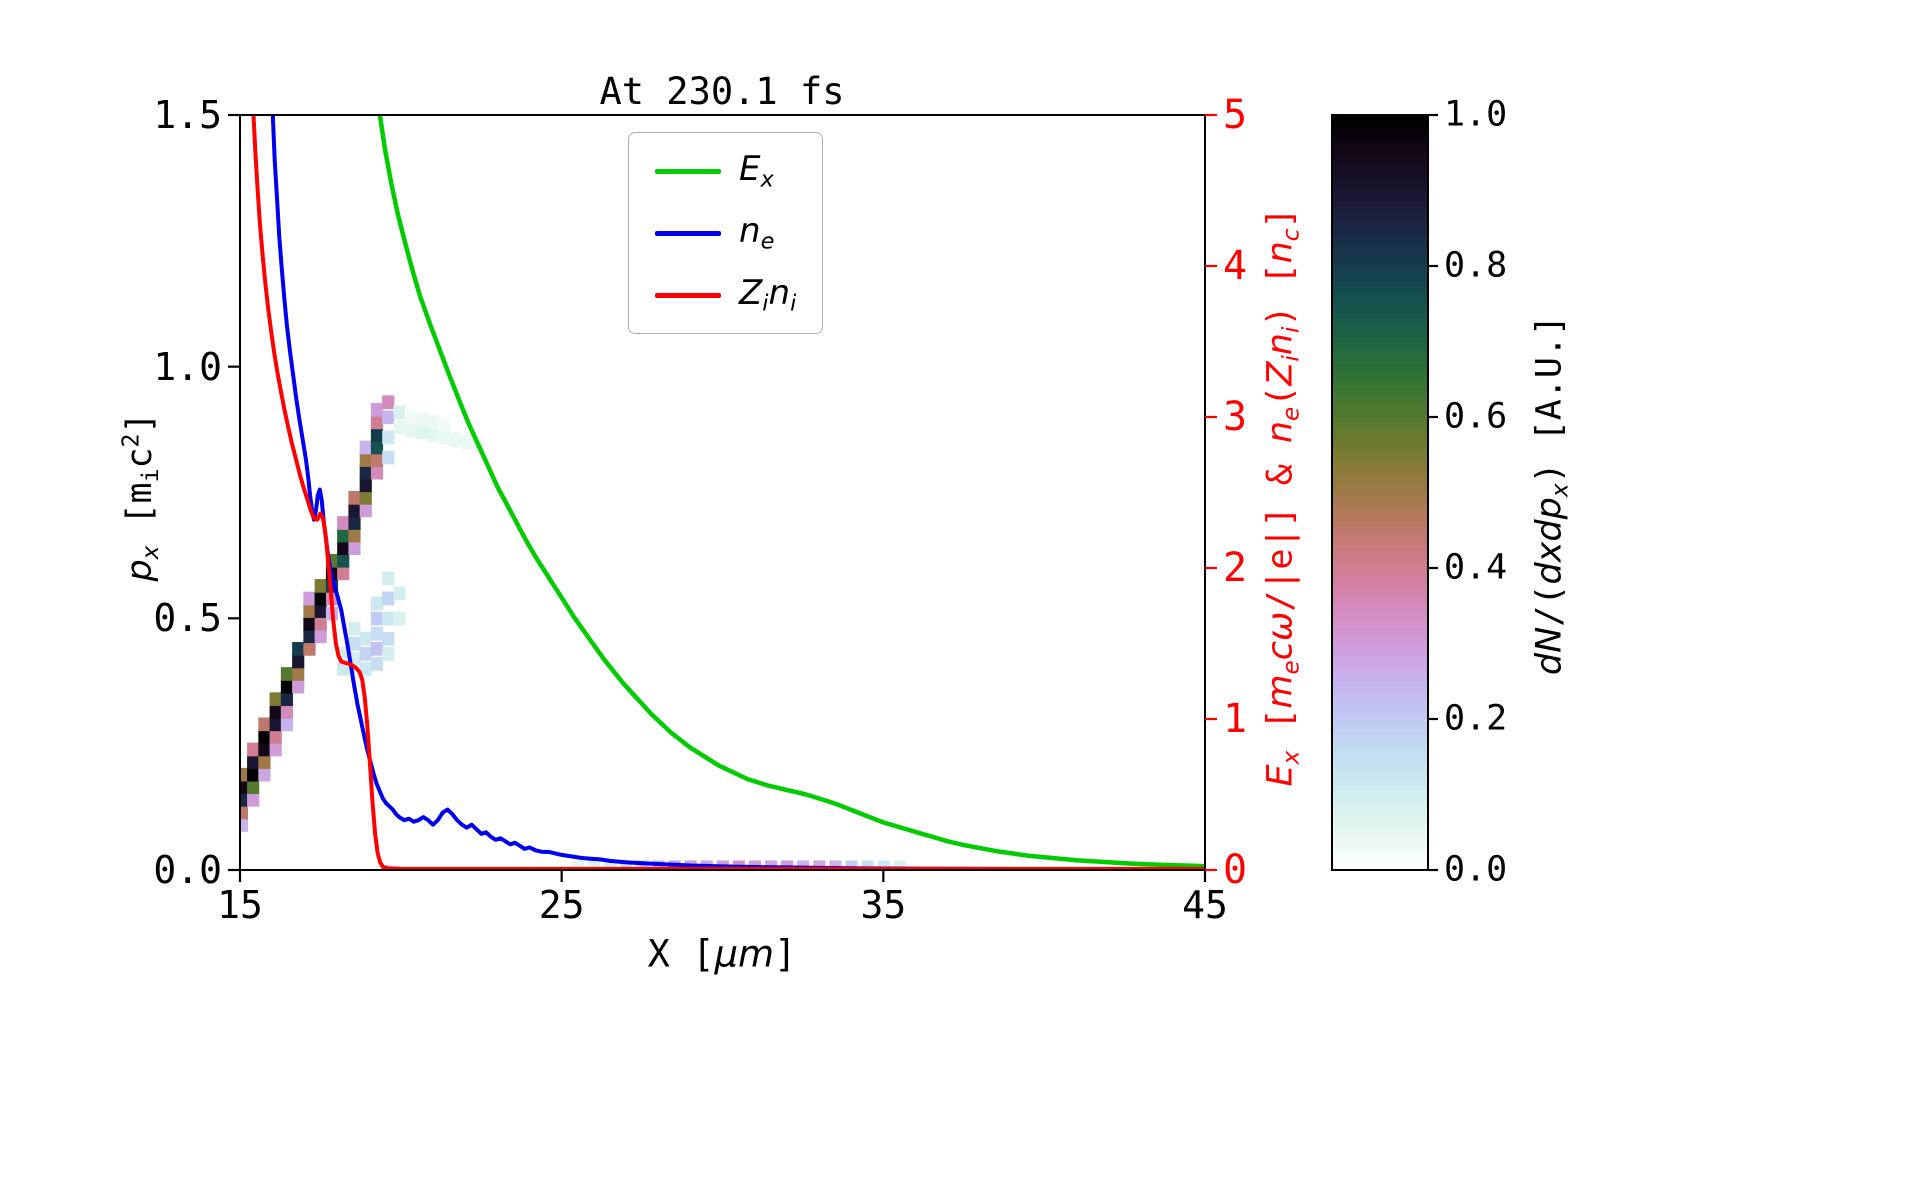  What do you see at coordinates (1476, 567) in the screenshot?
I see `colorbar-tick-label: 0.4` at bounding box center [1476, 567].